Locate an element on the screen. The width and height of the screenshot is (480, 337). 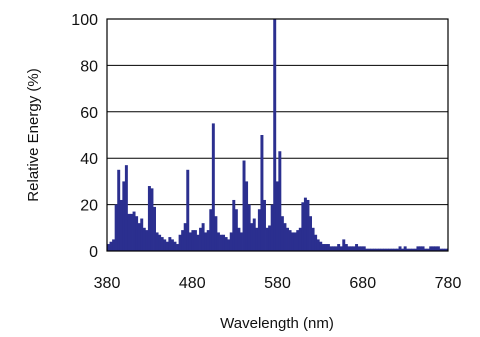
y-tick-label: 80 is located at coordinates (89, 66).